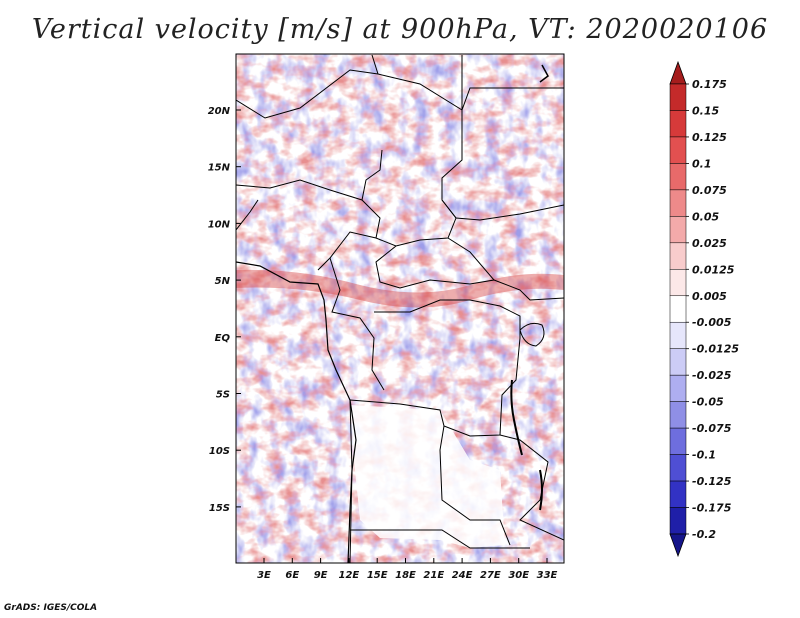 The width and height of the screenshot is (800, 618). Describe the element at coordinates (704, 455) in the screenshot. I see `colorbar-label: -0.1` at that location.